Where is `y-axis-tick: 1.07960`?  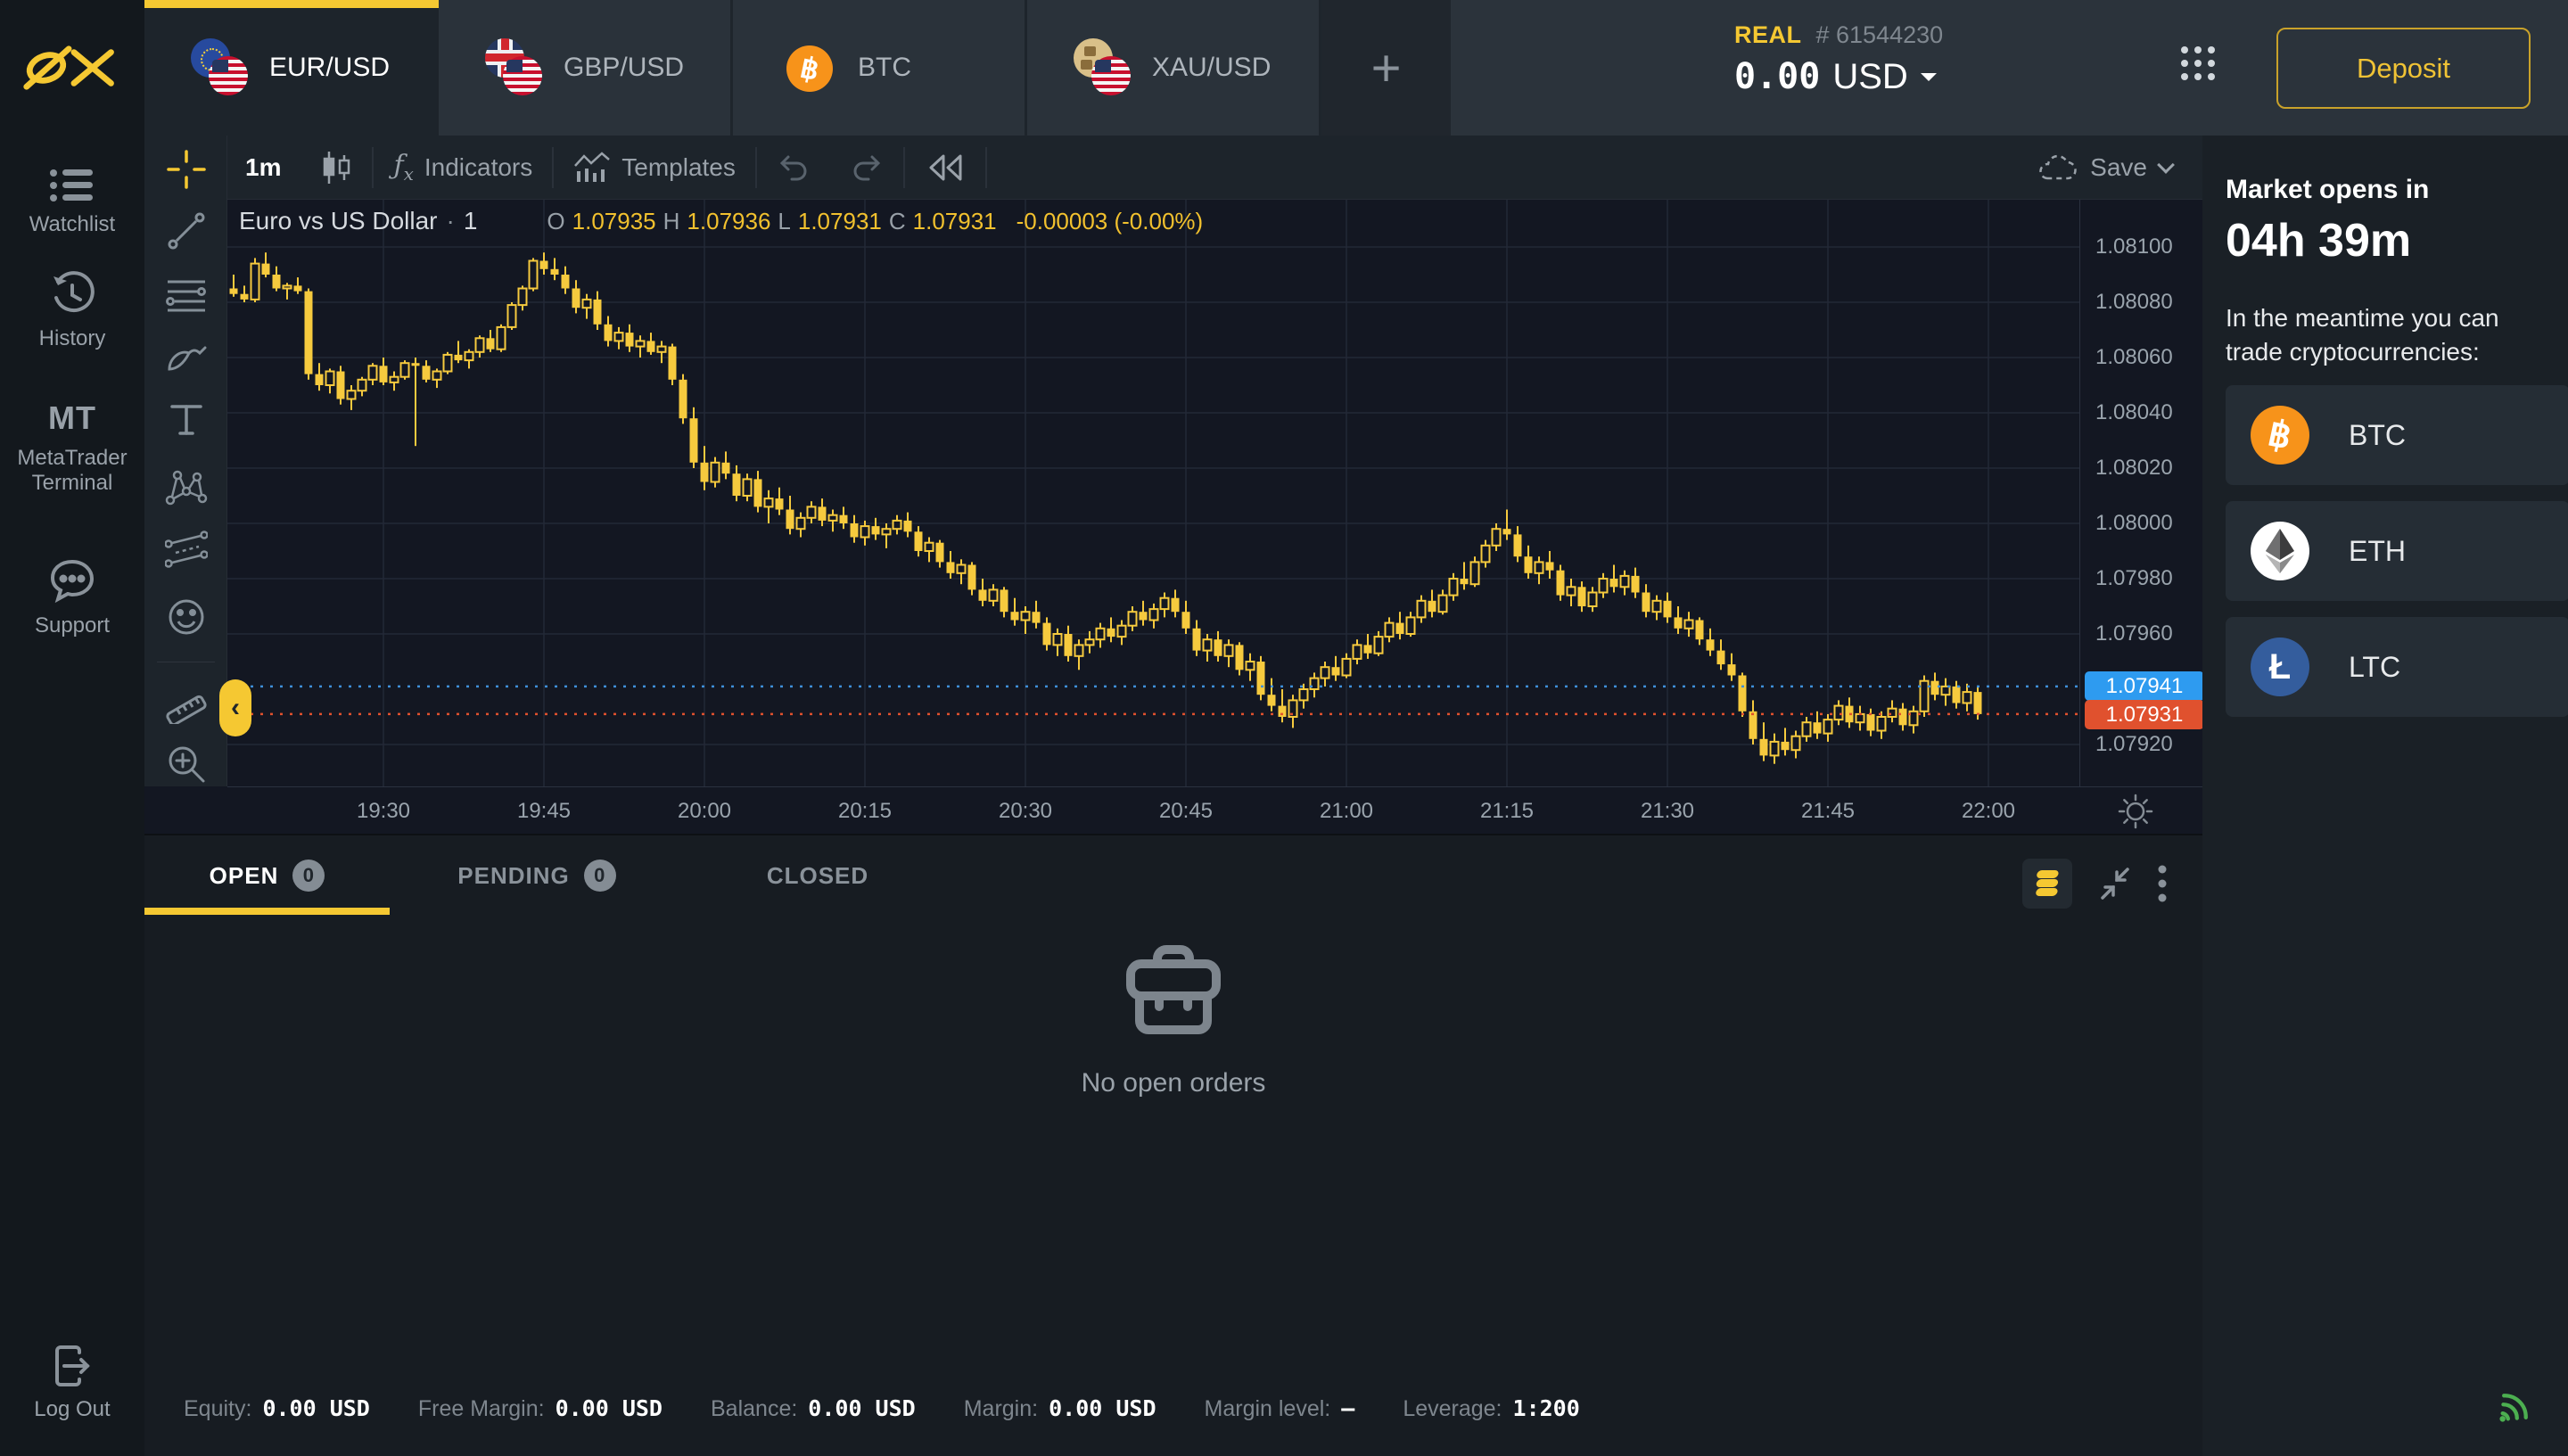
y-axis-tick: 1.07960 is located at coordinates (2134, 634).